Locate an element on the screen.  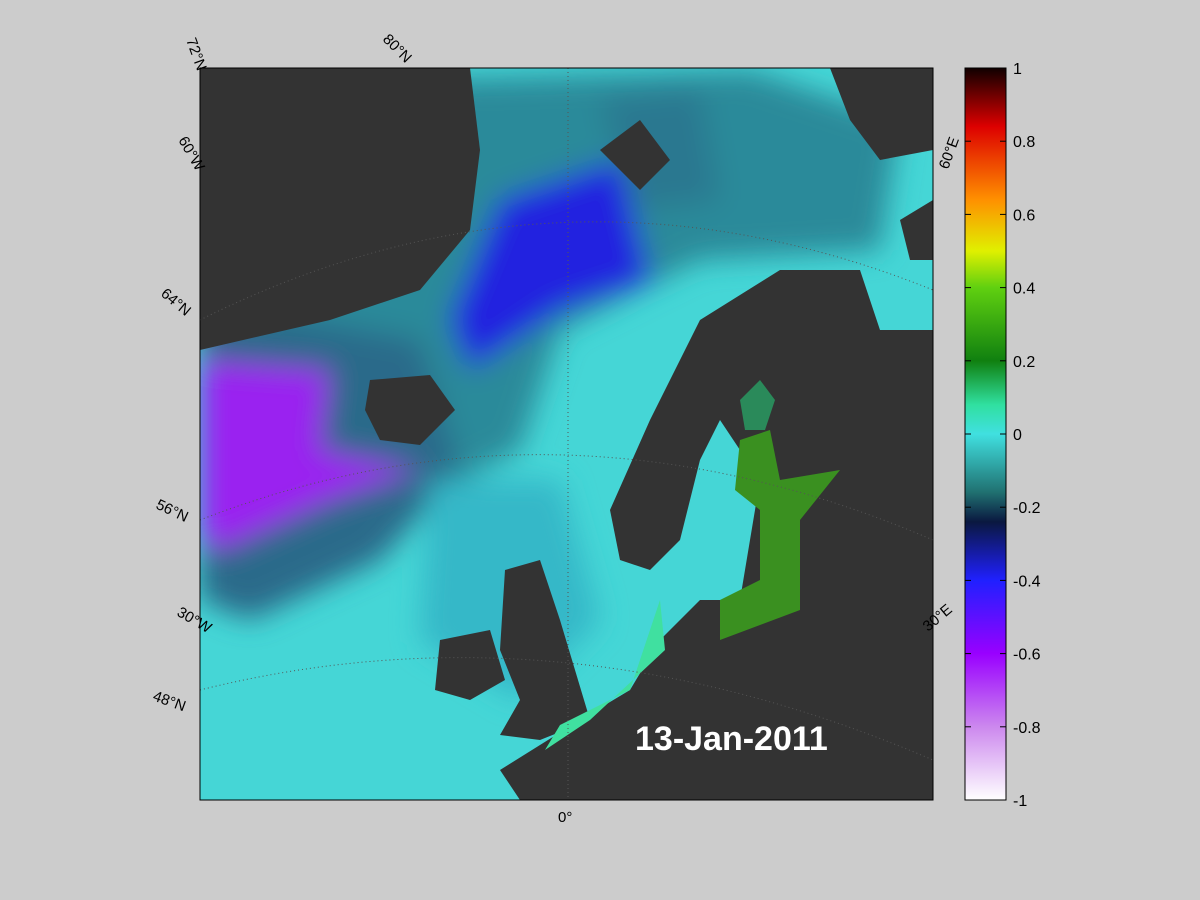
colorbar-tick-label: 0.6 is located at coordinates (1024, 215).